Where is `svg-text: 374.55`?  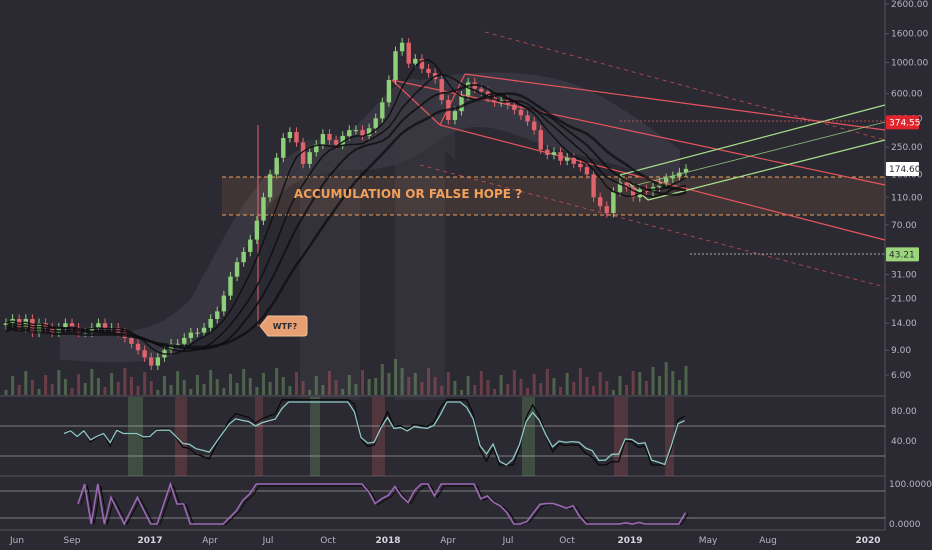
svg-text: 374.55 is located at coordinates (905, 123).